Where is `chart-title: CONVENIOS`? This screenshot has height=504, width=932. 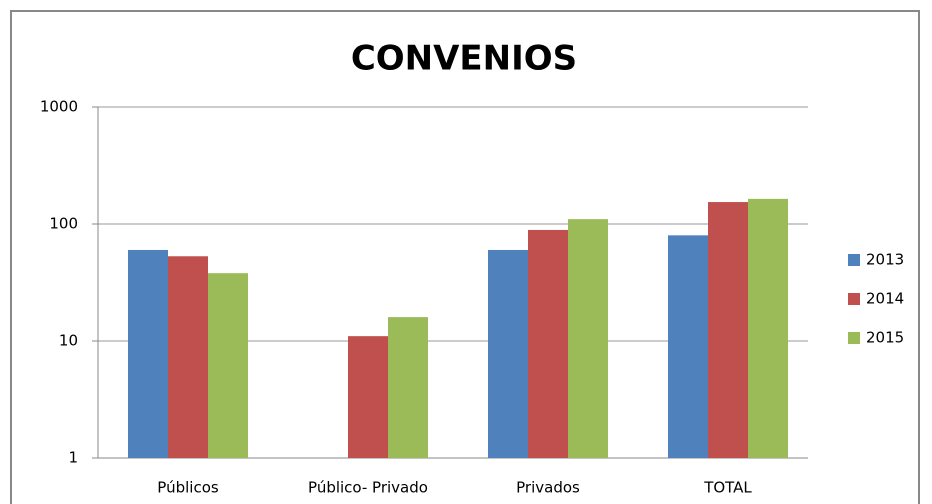
chart-title: CONVENIOS is located at coordinates (464, 59).